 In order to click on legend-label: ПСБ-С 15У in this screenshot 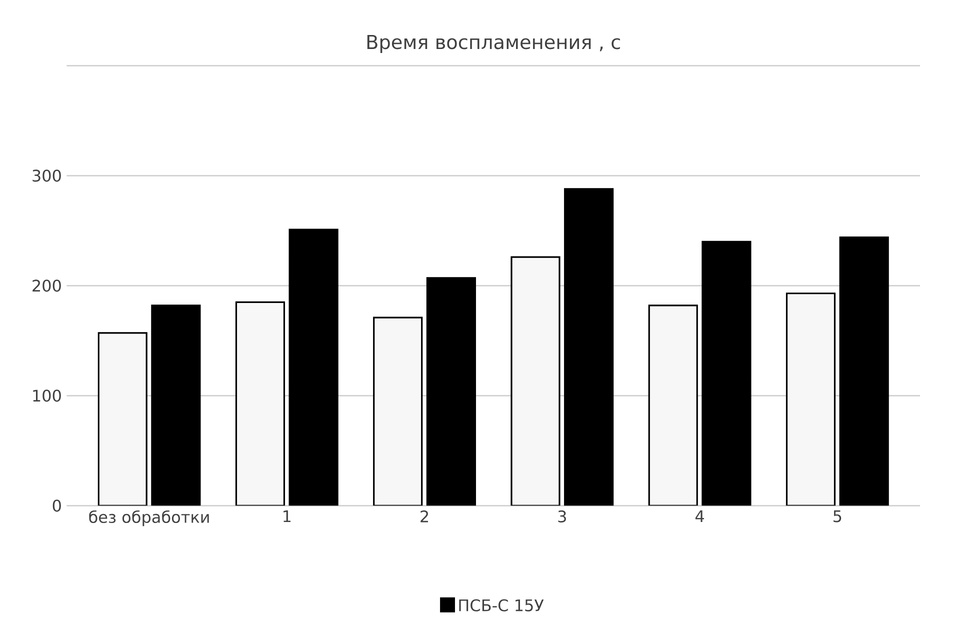, I will do `click(501, 605)`.